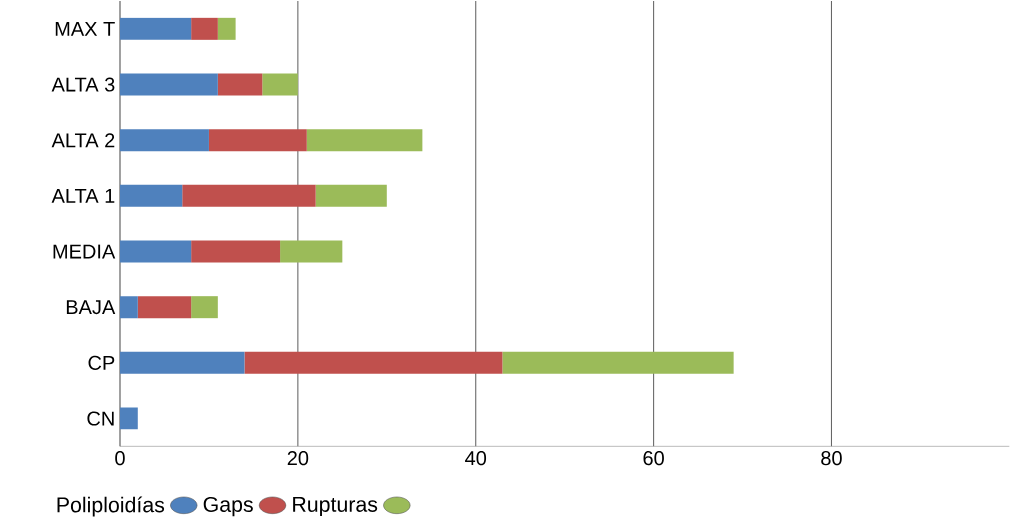 The image size is (1022, 529). What do you see at coordinates (84, 251) in the screenshot?
I see `y-tick-label: MEDIA` at bounding box center [84, 251].